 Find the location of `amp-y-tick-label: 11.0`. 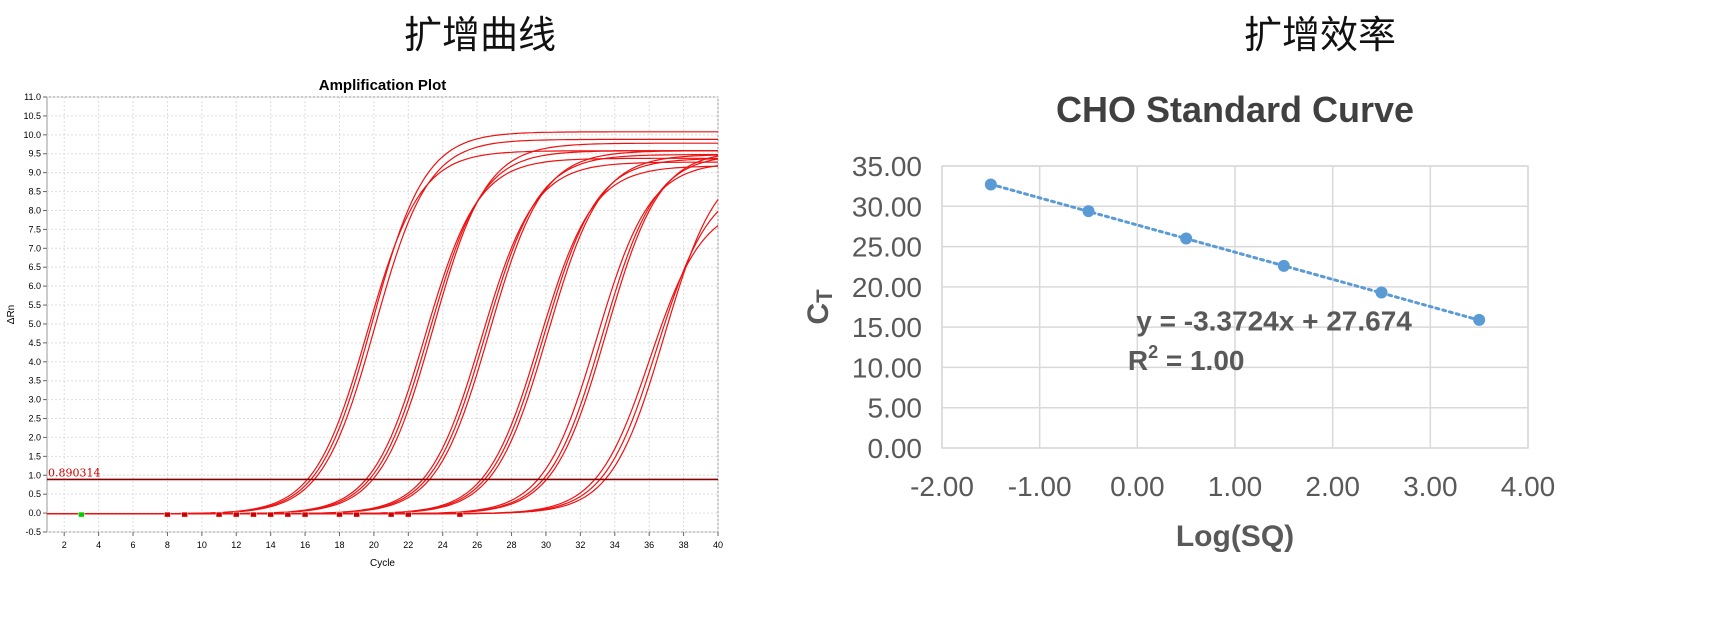

amp-y-tick-label: 11.0 is located at coordinates (32, 97).